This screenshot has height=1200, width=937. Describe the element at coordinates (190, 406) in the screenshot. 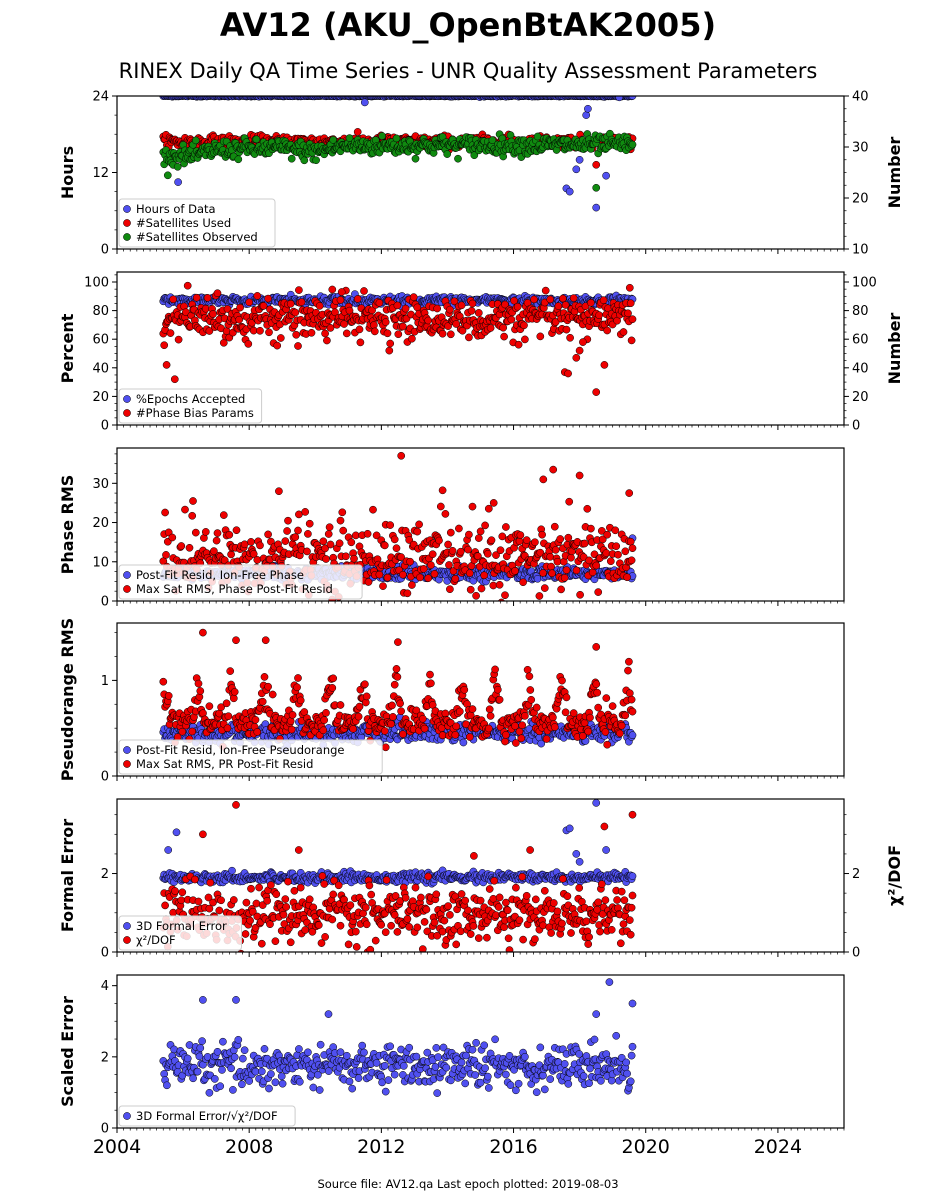

I see `legend: %Epochs Accepted#Phase Bias Params` at that location.